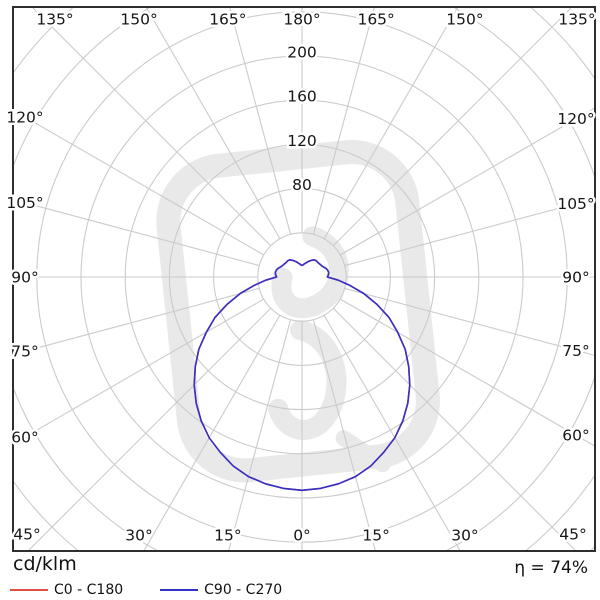 This screenshot has height=600, width=600. I want to click on radial-tick-label: 200, so click(302, 52).